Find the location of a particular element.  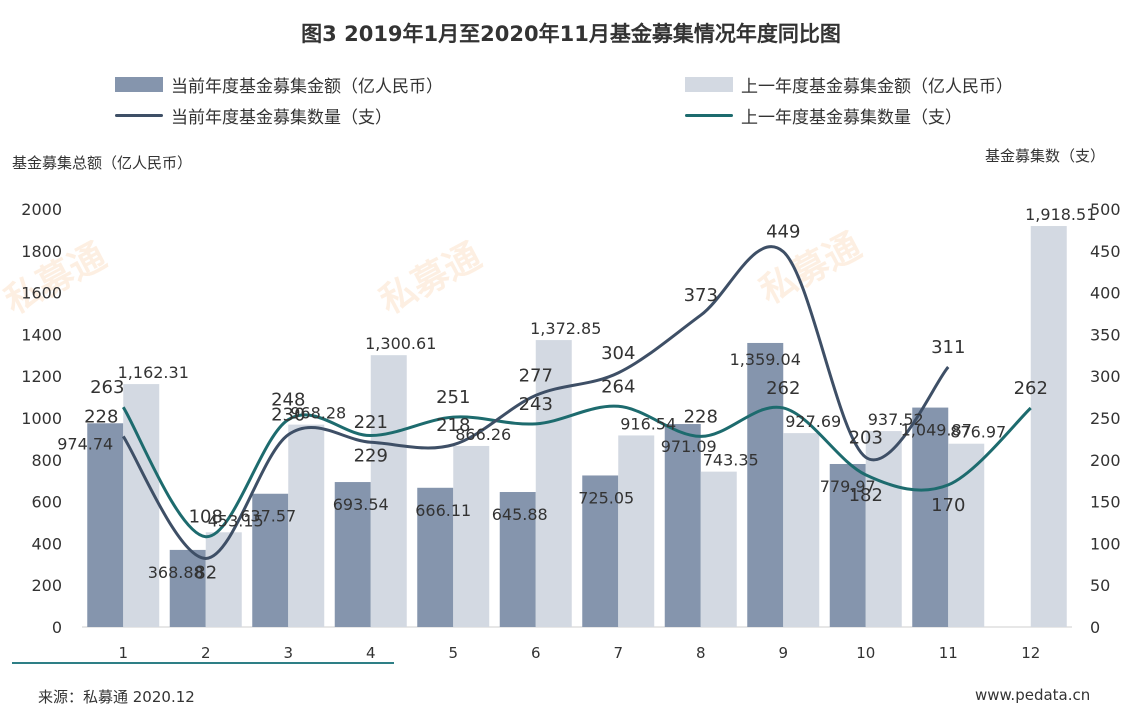

legend-prev-count: 上一年度基金募集数量（支） is located at coordinates (823, 115).